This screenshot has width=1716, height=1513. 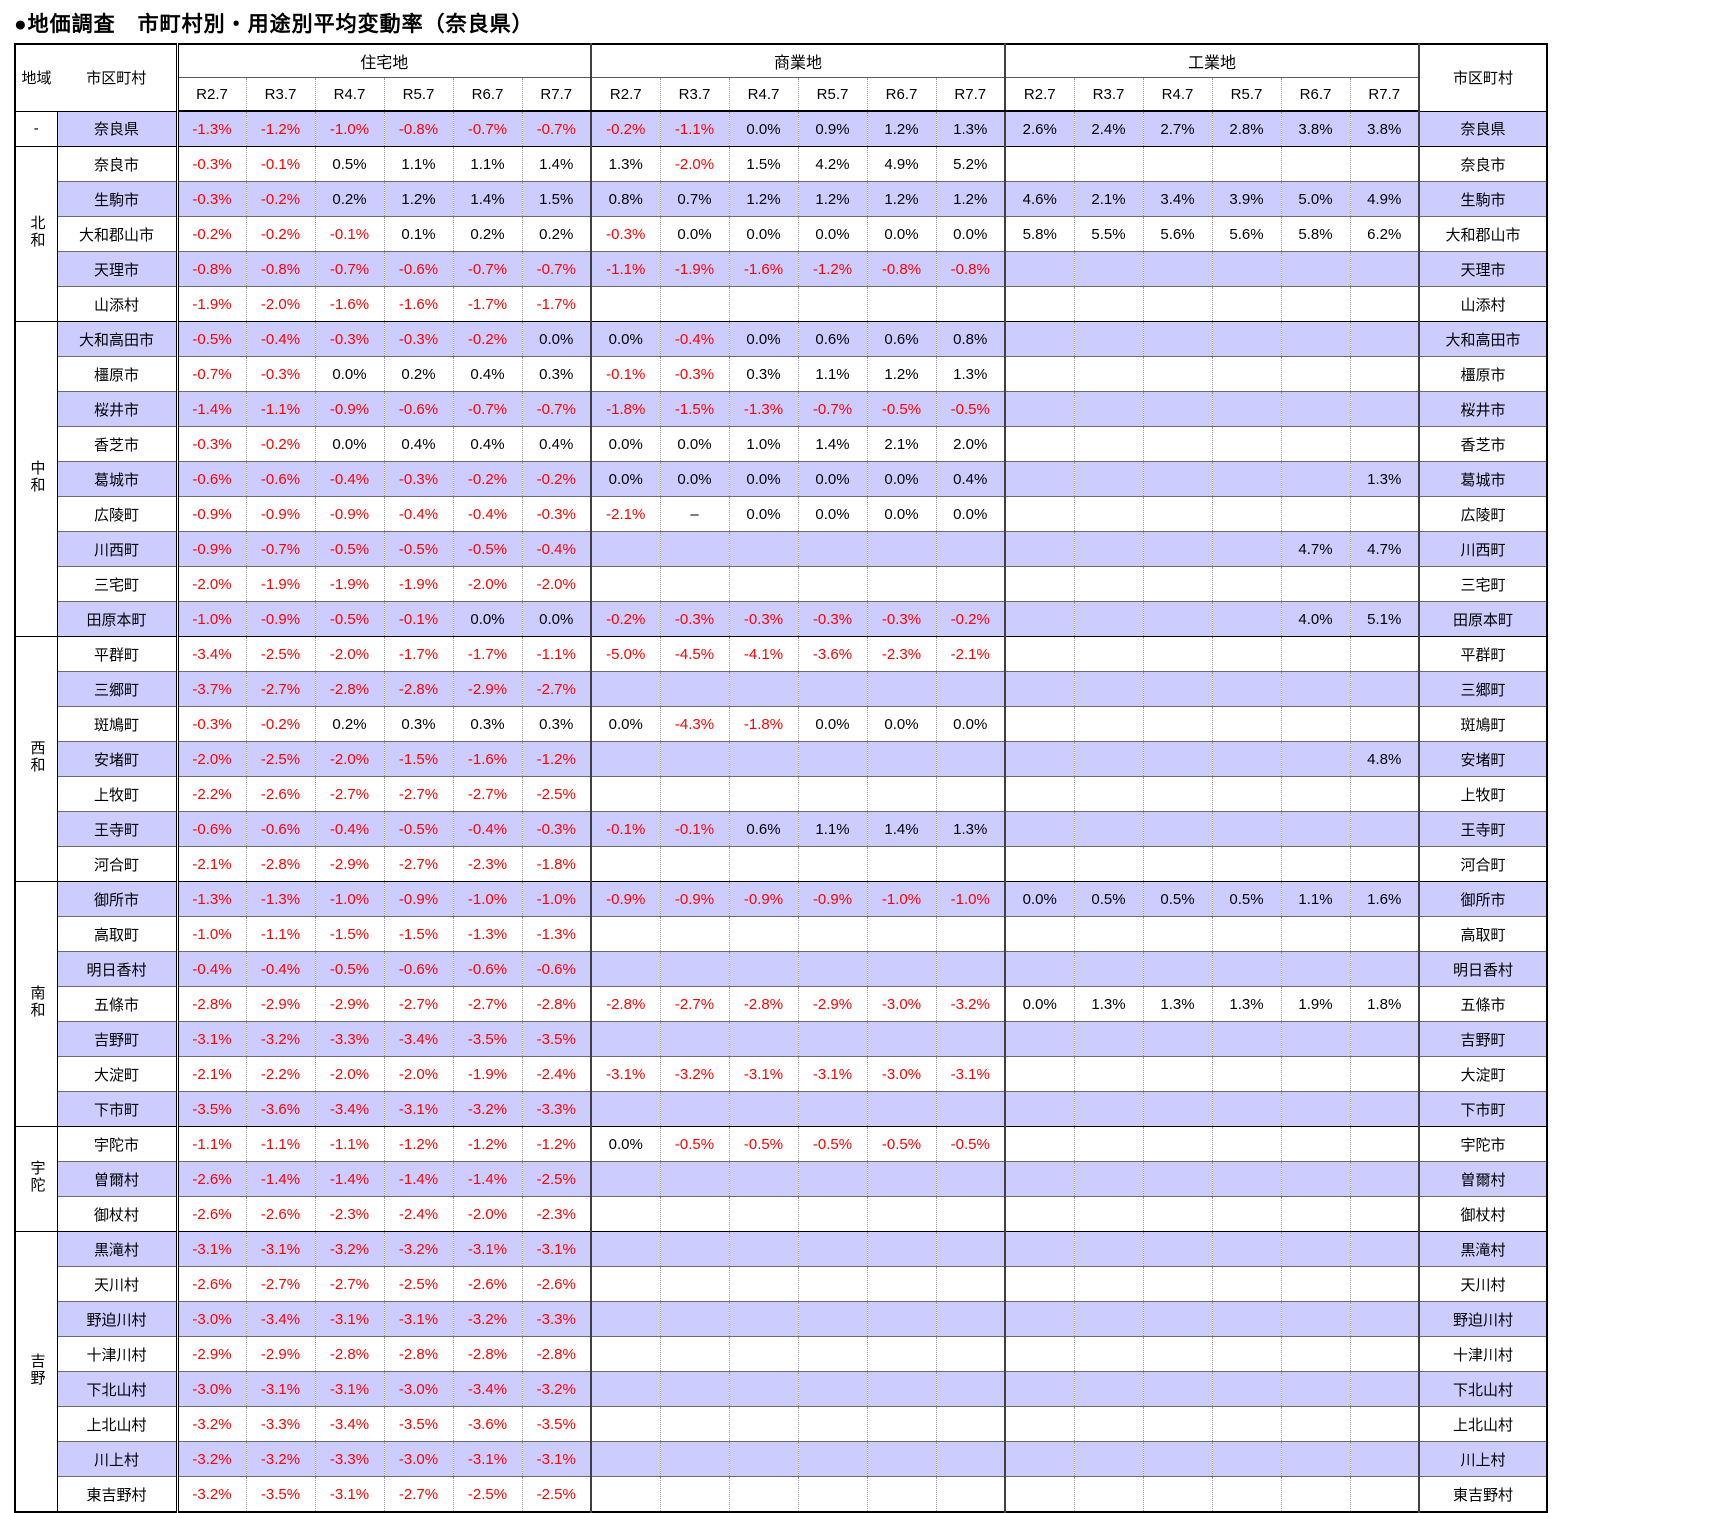 What do you see at coordinates (117, 1074) in the screenshot?
I see `municipality-cell: 大淀町` at bounding box center [117, 1074].